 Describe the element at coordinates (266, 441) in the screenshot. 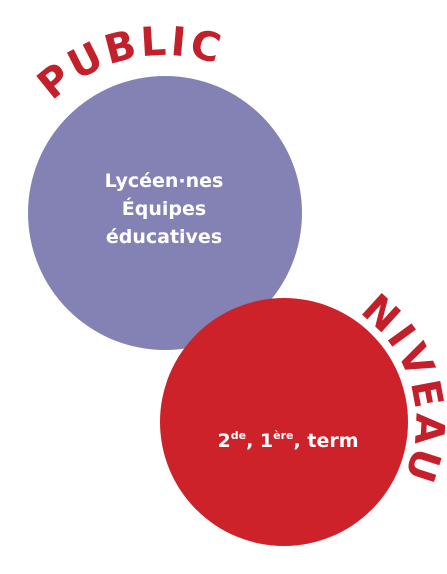

I see `level-base: 1` at that location.